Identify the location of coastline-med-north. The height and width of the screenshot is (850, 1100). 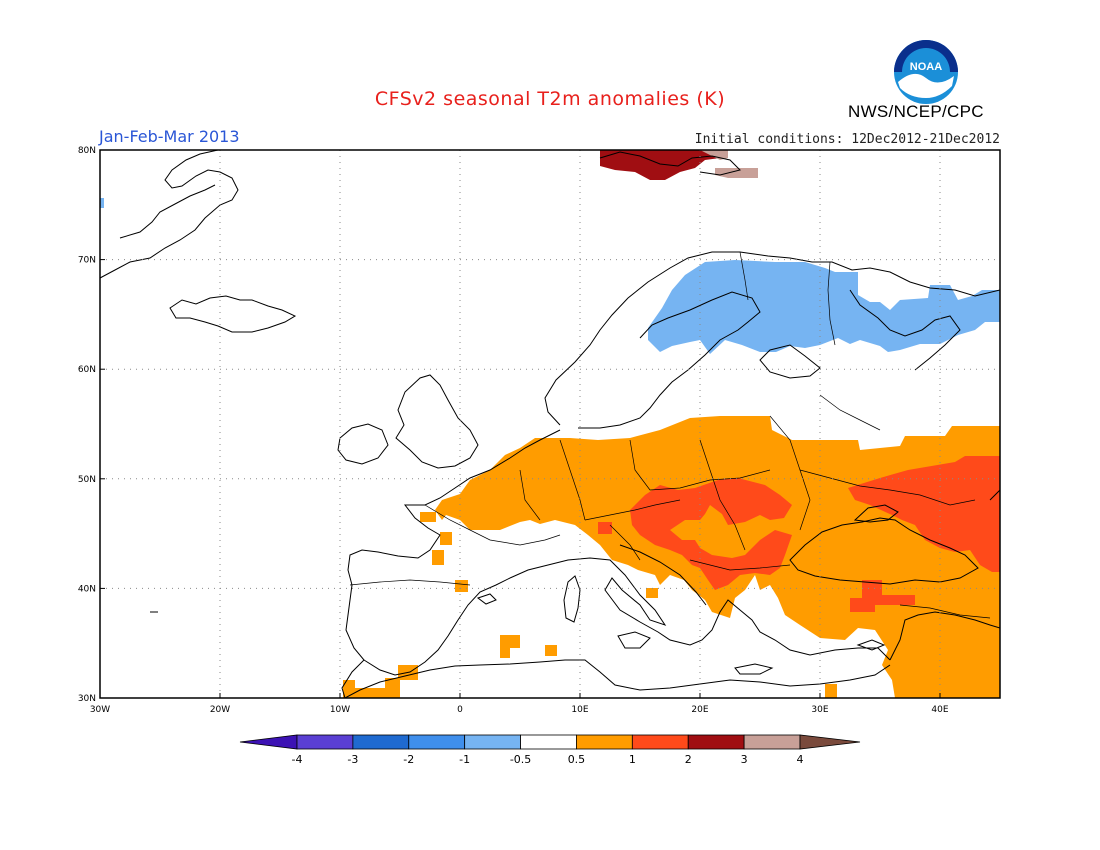
(700, 609).